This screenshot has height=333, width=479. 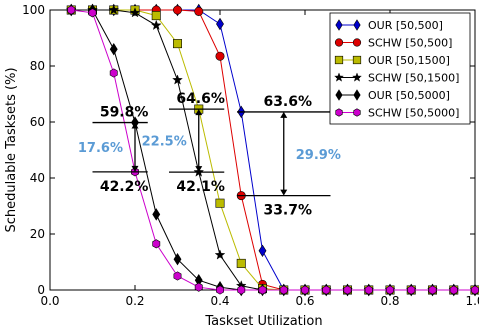 I want to click on legend-entry: OUR [50,1500], so click(x=392, y=60).